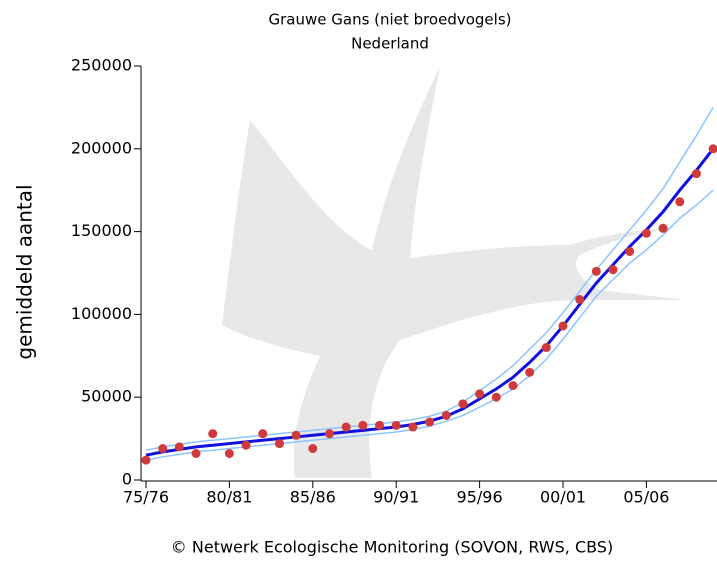 The width and height of the screenshot is (717, 566). I want to click on x-tick-label: 90/91, so click(396, 497).